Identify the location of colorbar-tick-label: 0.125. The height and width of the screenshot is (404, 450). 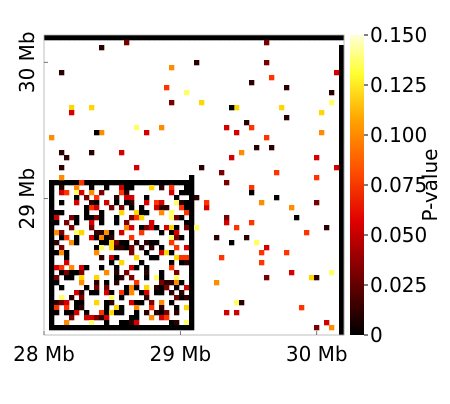
(398, 85).